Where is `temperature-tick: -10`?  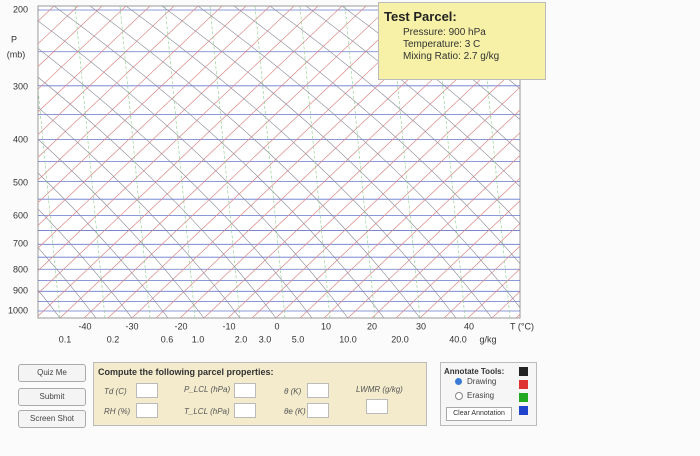 temperature-tick: -10 is located at coordinates (228, 326).